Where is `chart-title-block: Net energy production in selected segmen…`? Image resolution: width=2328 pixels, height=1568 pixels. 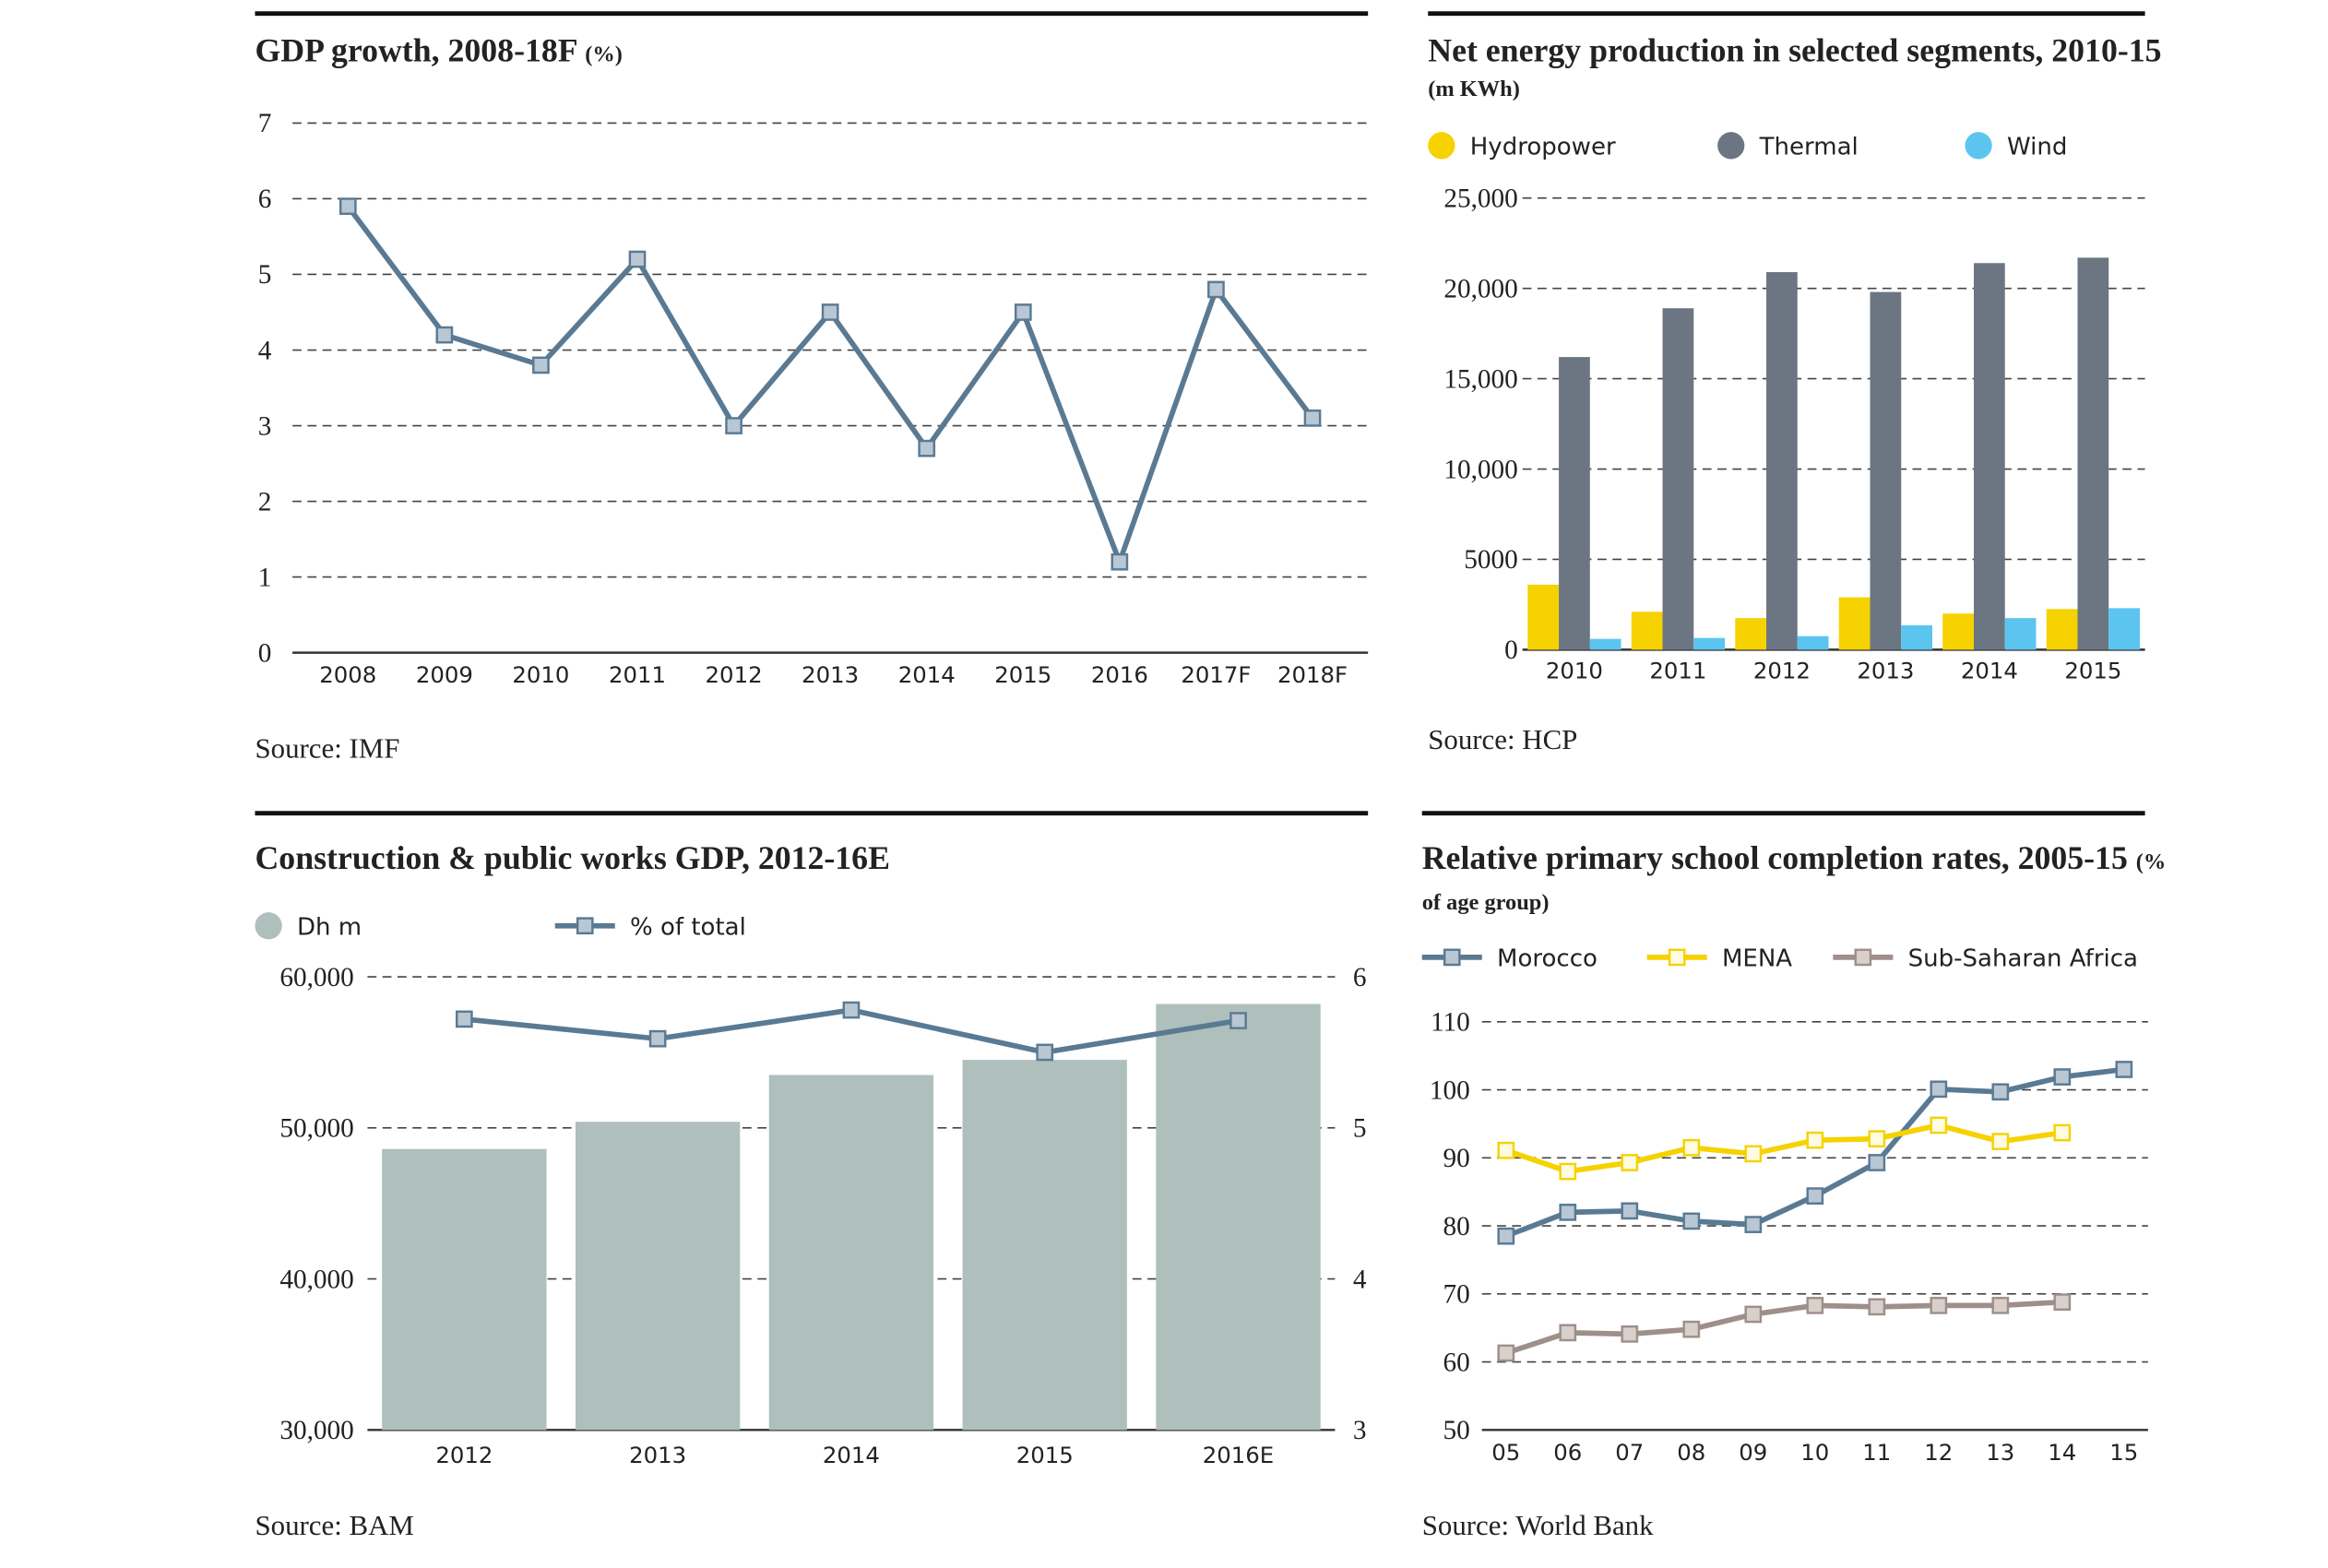
chart-title-block: Net energy production in selected segmen… is located at coordinates (1803, 70).